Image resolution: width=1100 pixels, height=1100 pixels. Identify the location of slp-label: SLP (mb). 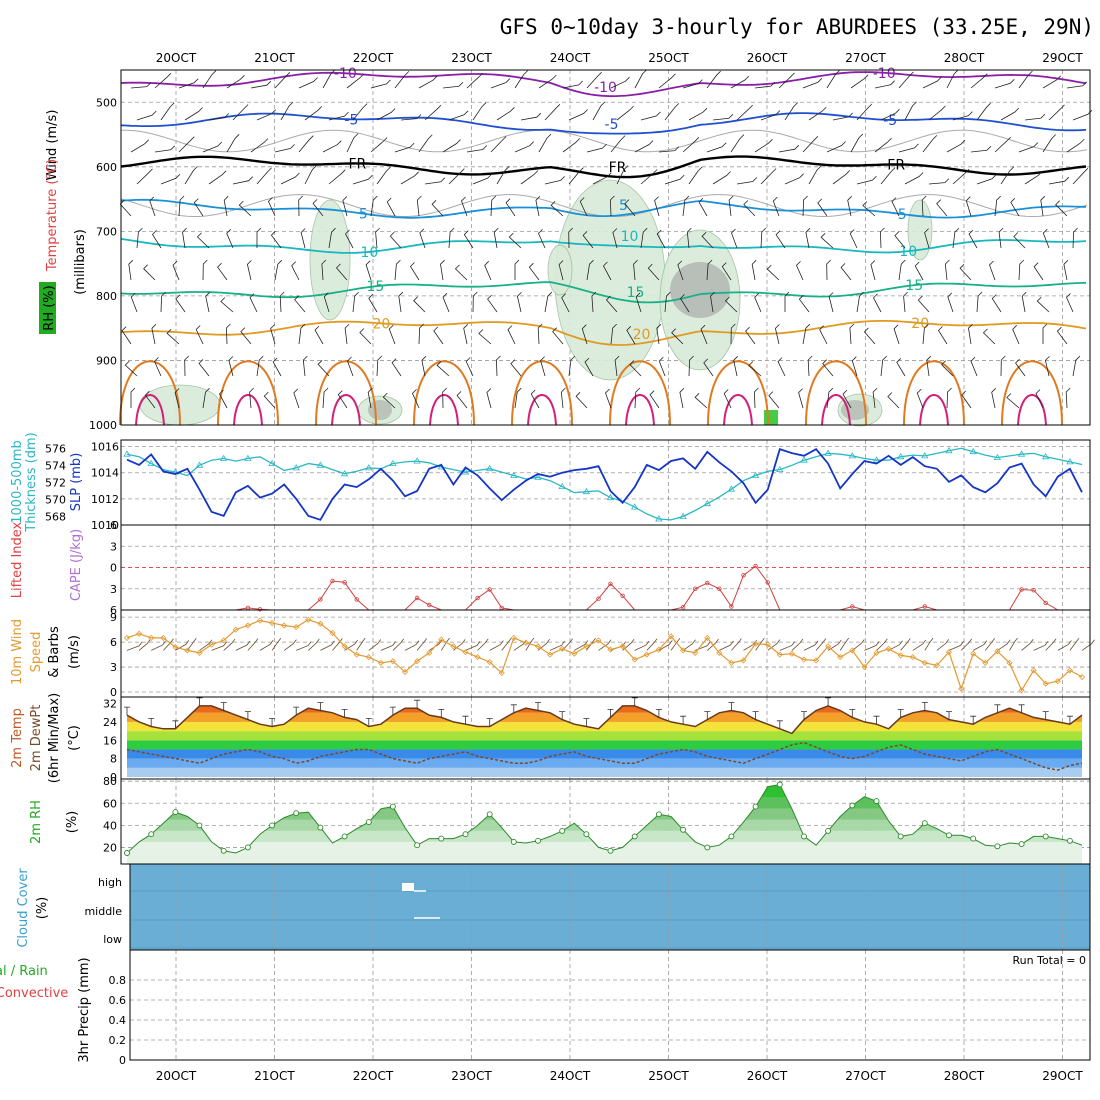
(76, 482).